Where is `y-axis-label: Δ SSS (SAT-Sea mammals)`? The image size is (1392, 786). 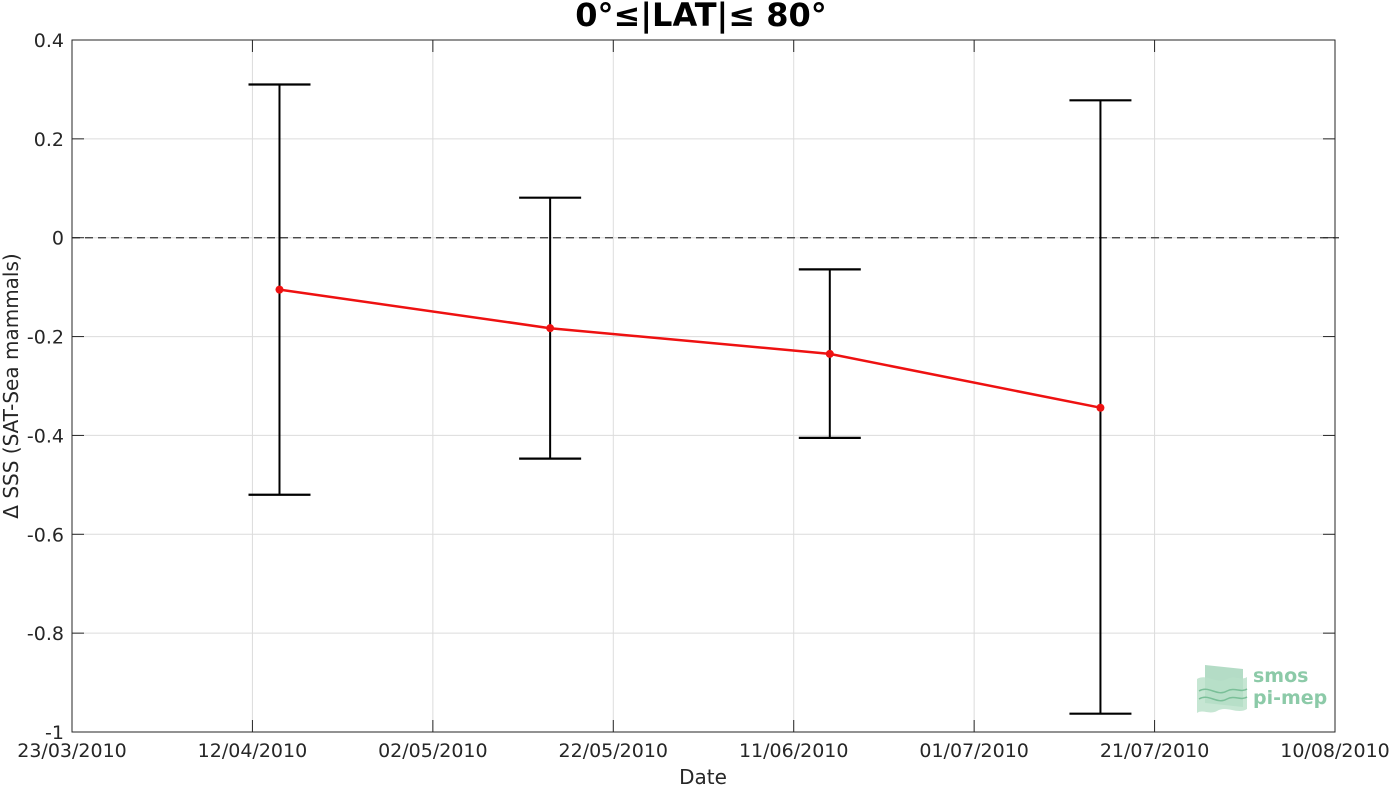
y-axis-label: Δ SSS (SAT-Sea mammals) is located at coordinates (11, 385).